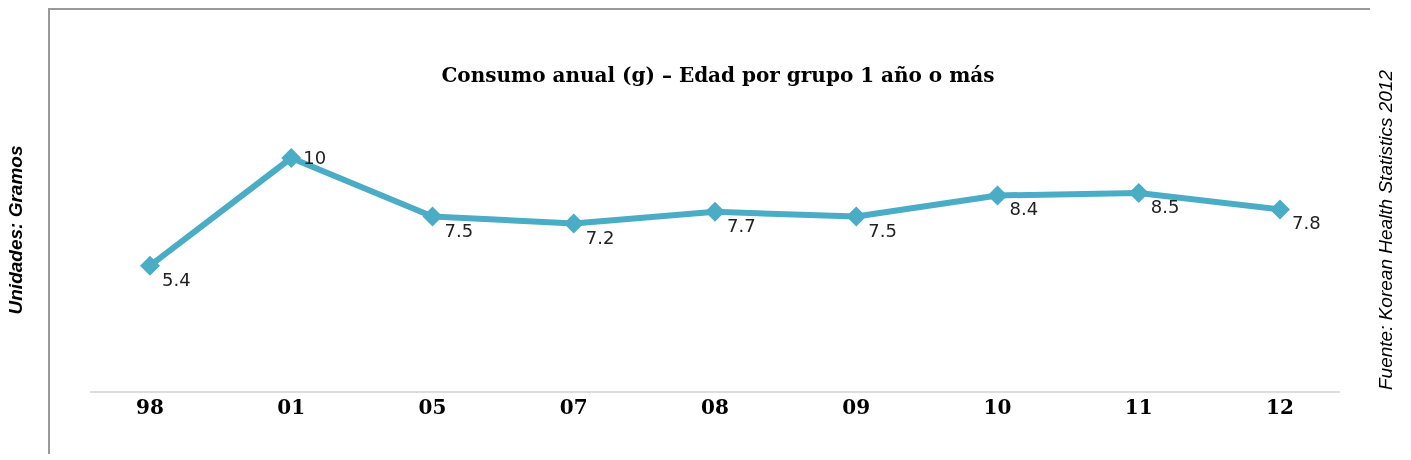 The image size is (1411, 460). I want to click on data-label: 8.4, so click(1024, 209).